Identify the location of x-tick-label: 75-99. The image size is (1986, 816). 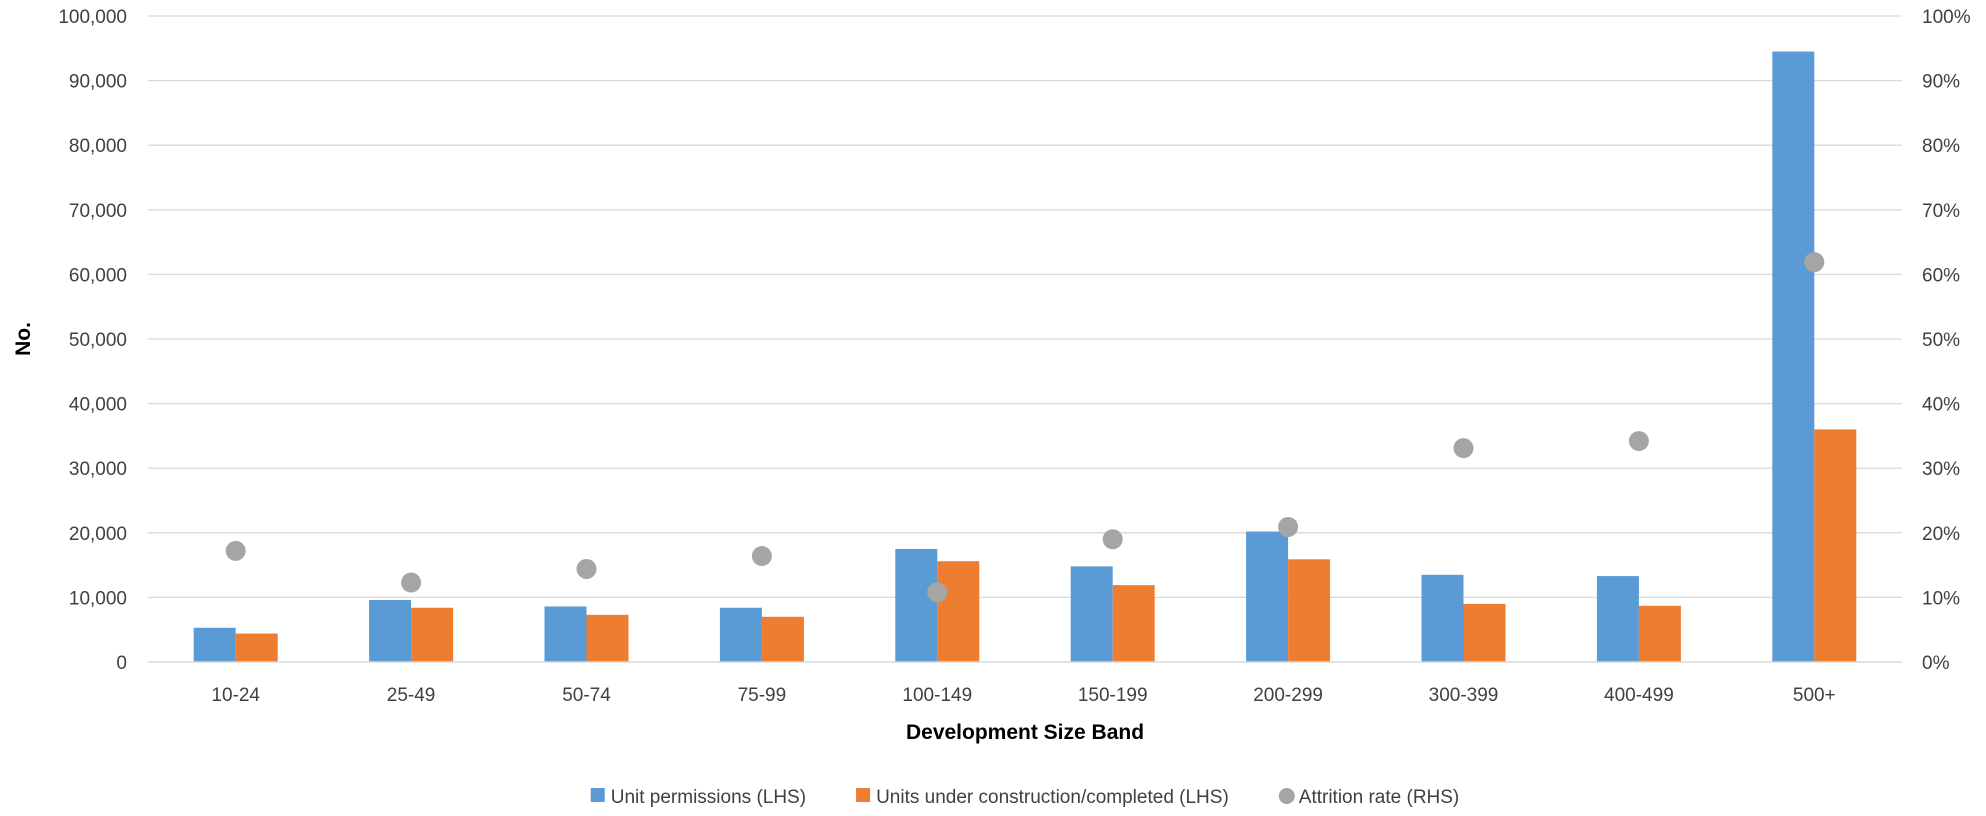
(762, 695).